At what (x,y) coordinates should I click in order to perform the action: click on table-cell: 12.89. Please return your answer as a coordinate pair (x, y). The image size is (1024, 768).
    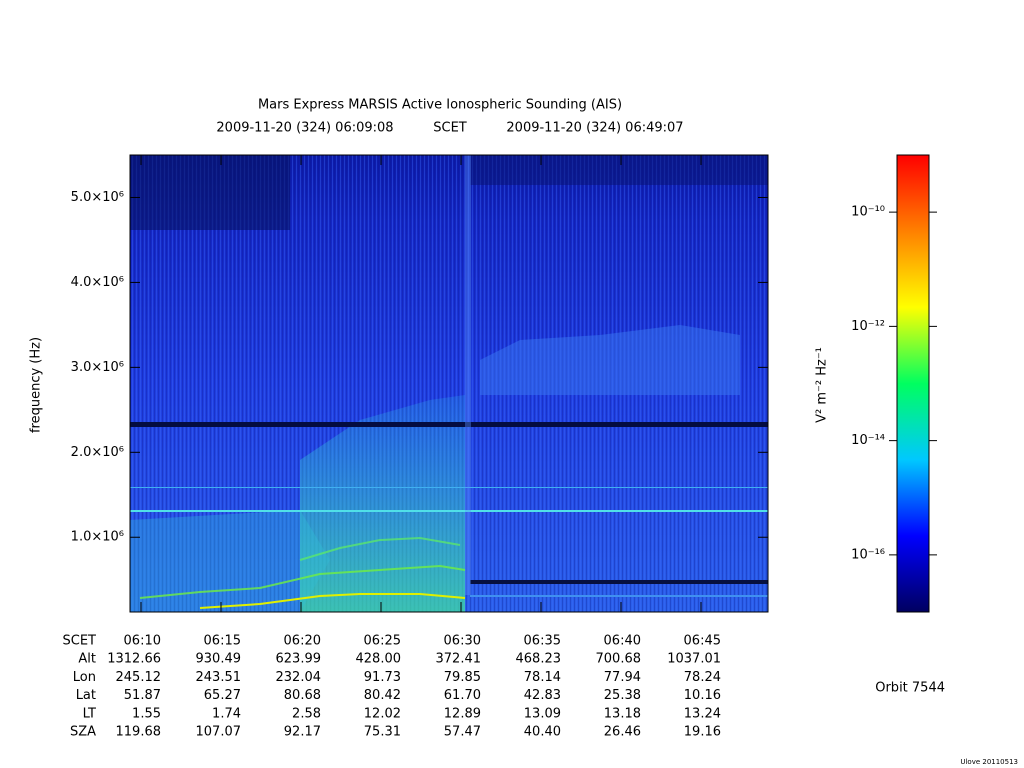
    Looking at the image, I should click on (462, 713).